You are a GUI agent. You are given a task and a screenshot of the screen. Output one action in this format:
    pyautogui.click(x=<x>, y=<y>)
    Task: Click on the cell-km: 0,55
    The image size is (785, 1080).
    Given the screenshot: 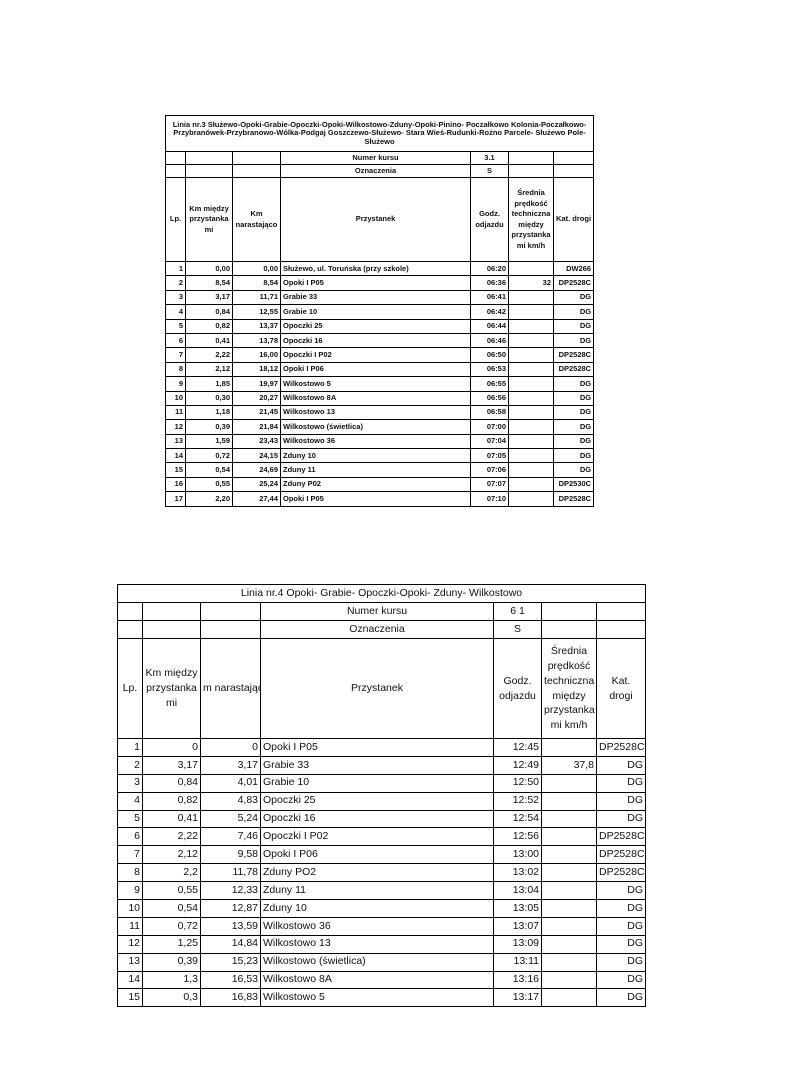 What is the action you would take?
    pyautogui.click(x=209, y=484)
    